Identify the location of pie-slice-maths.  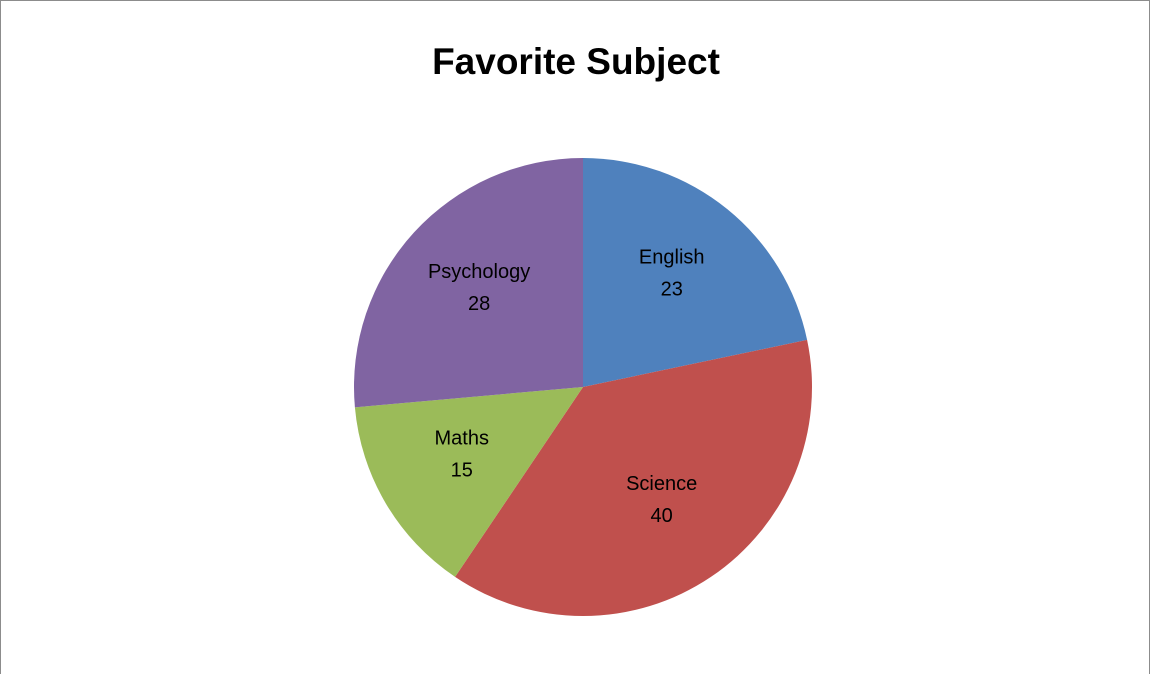
(468, 482).